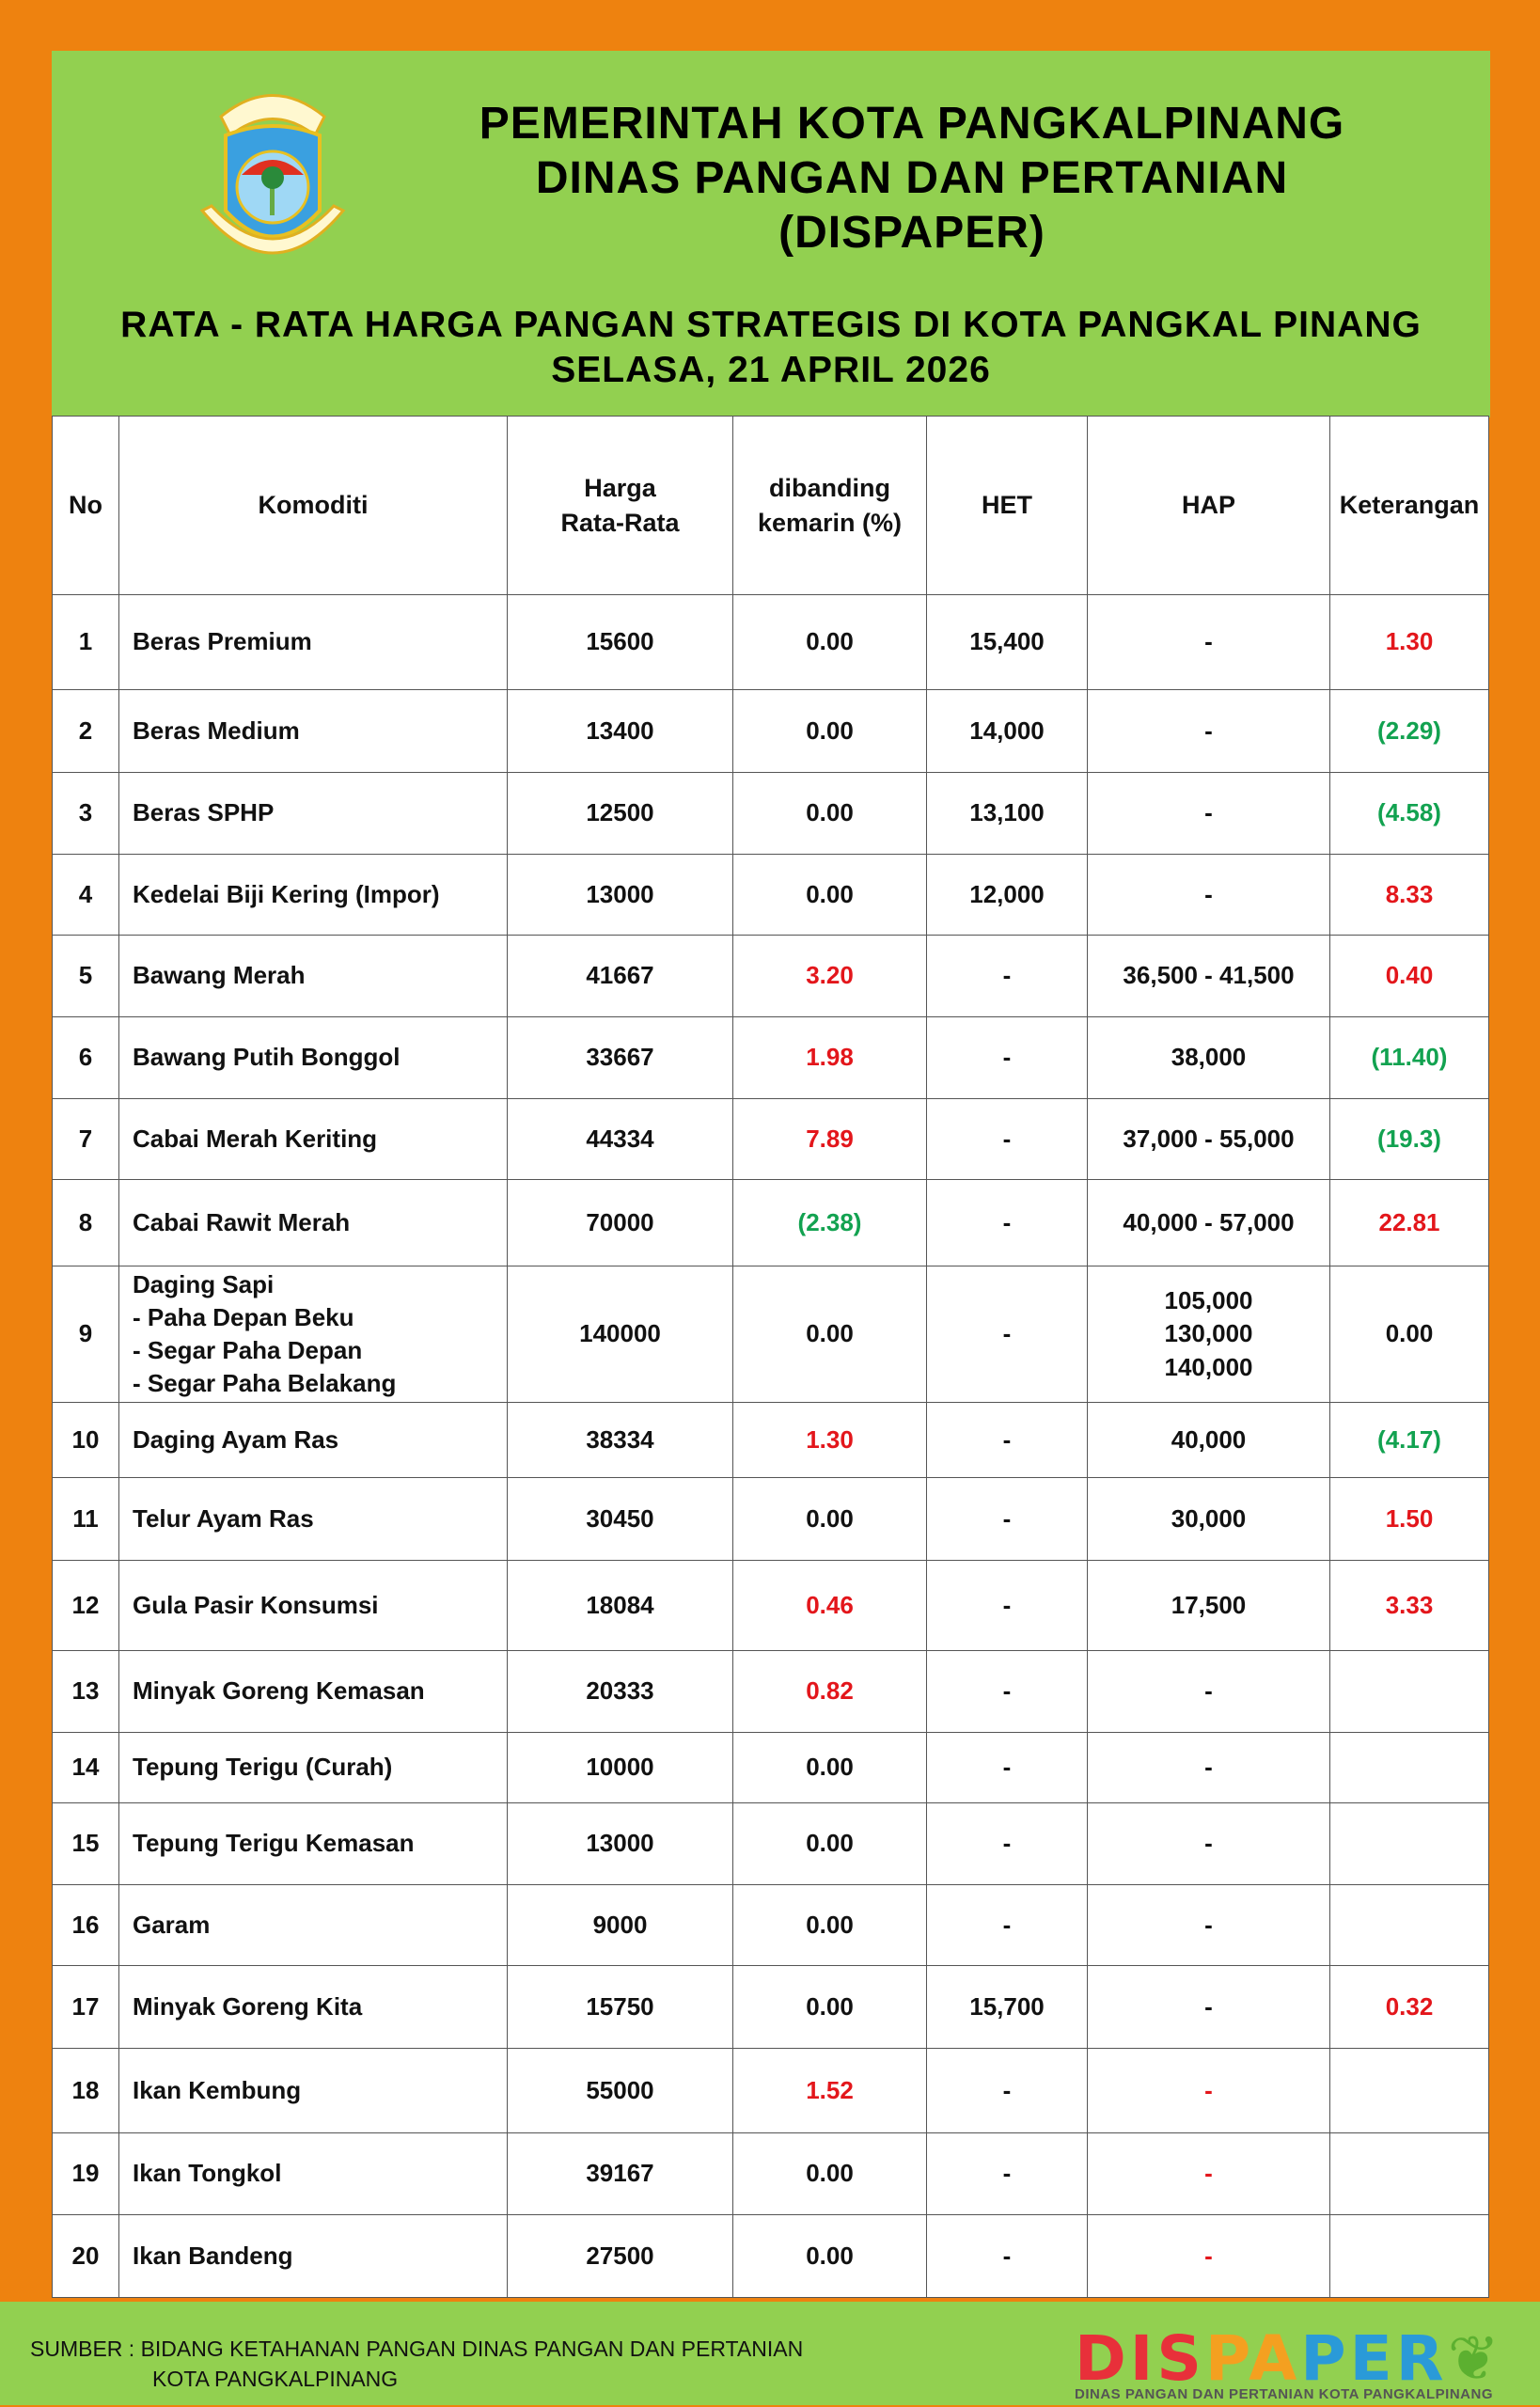 This screenshot has height=2407, width=1540. Describe the element at coordinates (313, 731) in the screenshot. I see `col-komoditi-cell: Beras Medium` at that location.